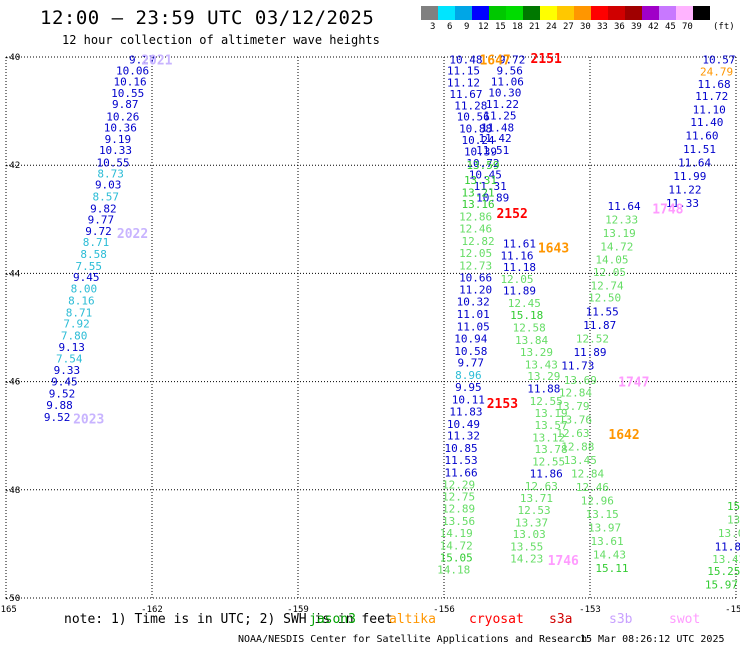 This screenshot has width=740, height=650. I want to click on pass-time-label: 2153, so click(502, 404).